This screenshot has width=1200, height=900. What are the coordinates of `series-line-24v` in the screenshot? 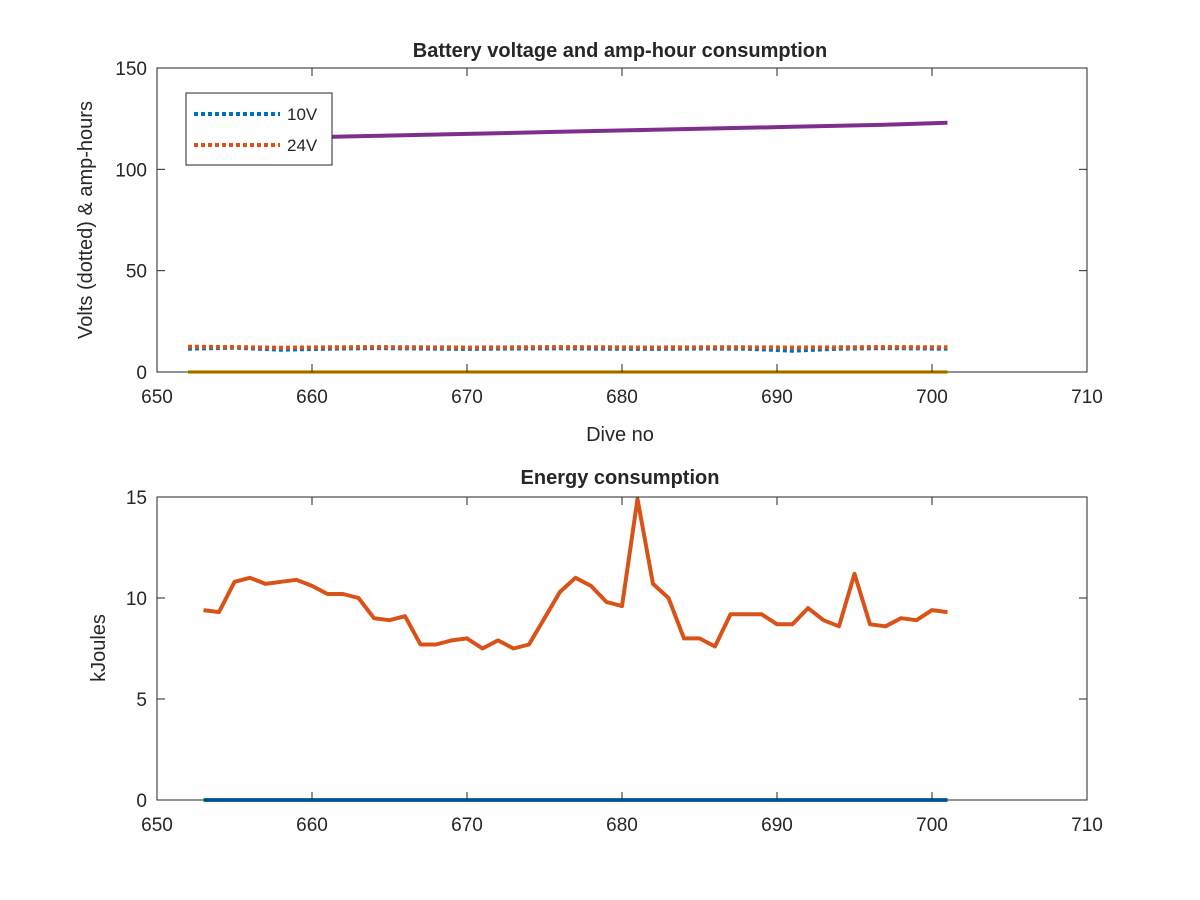 It's located at (567, 347).